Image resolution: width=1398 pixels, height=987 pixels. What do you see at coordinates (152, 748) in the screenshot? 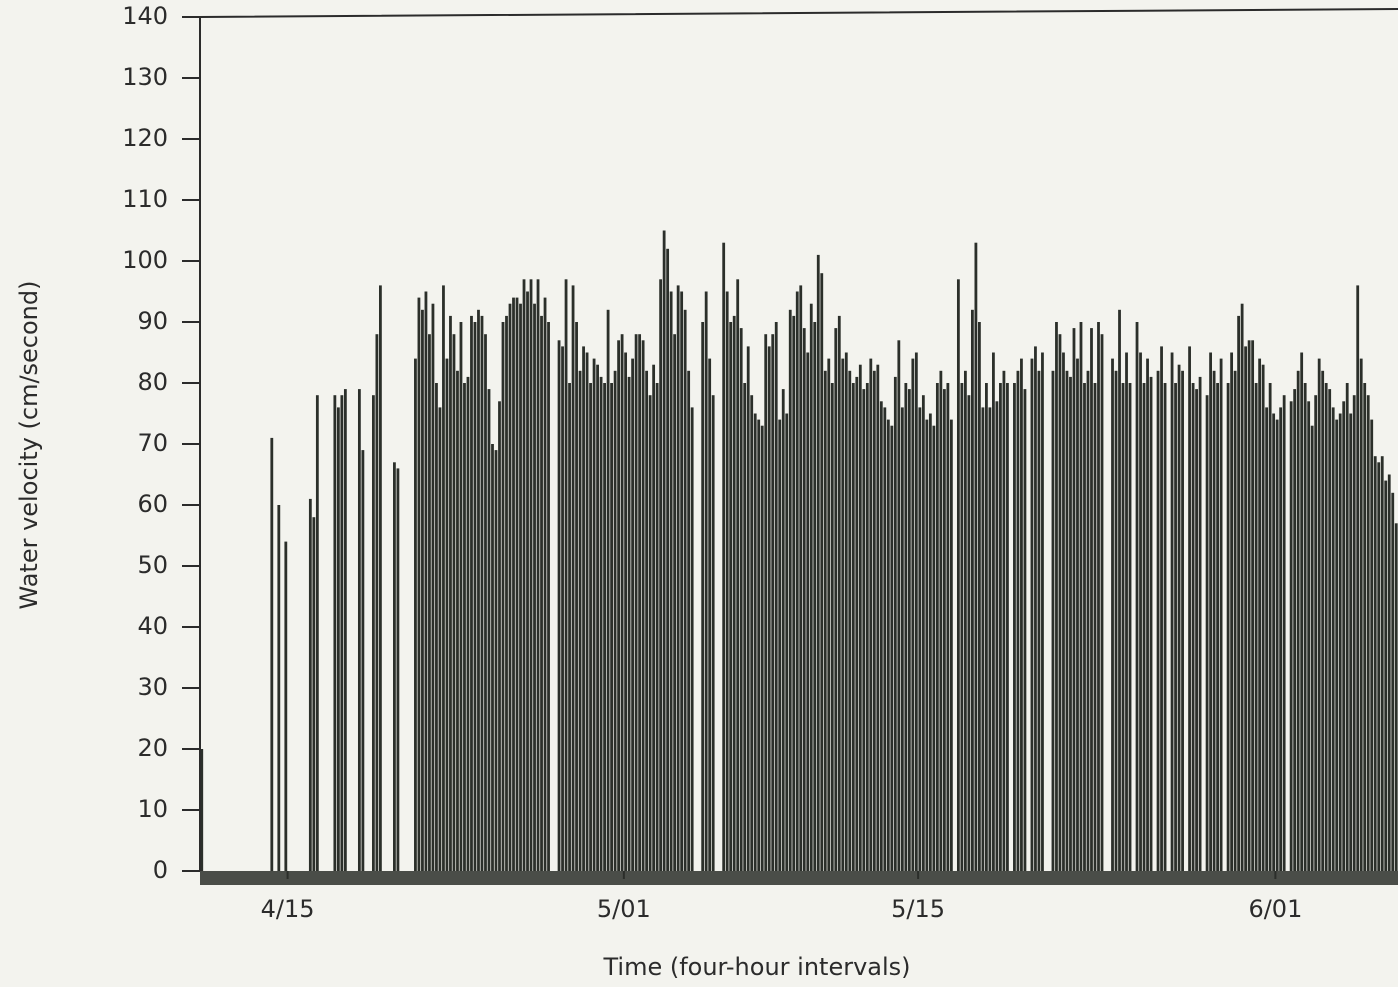
I see `y-tick-label: 20` at bounding box center [152, 748].